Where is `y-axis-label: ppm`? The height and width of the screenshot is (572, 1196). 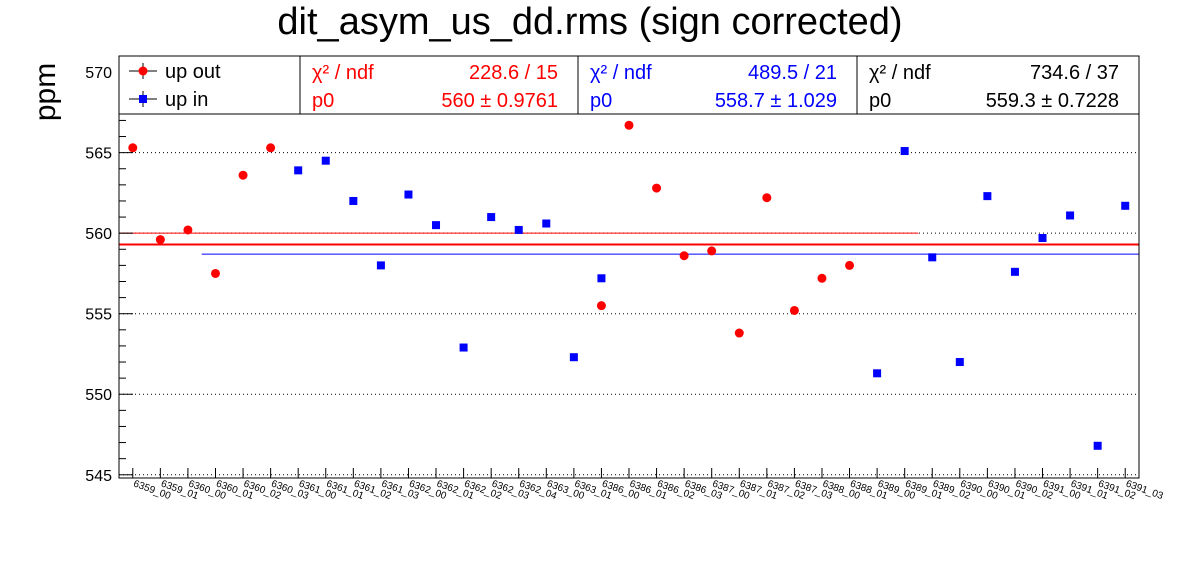
y-axis-label: ppm is located at coordinates (45, 92).